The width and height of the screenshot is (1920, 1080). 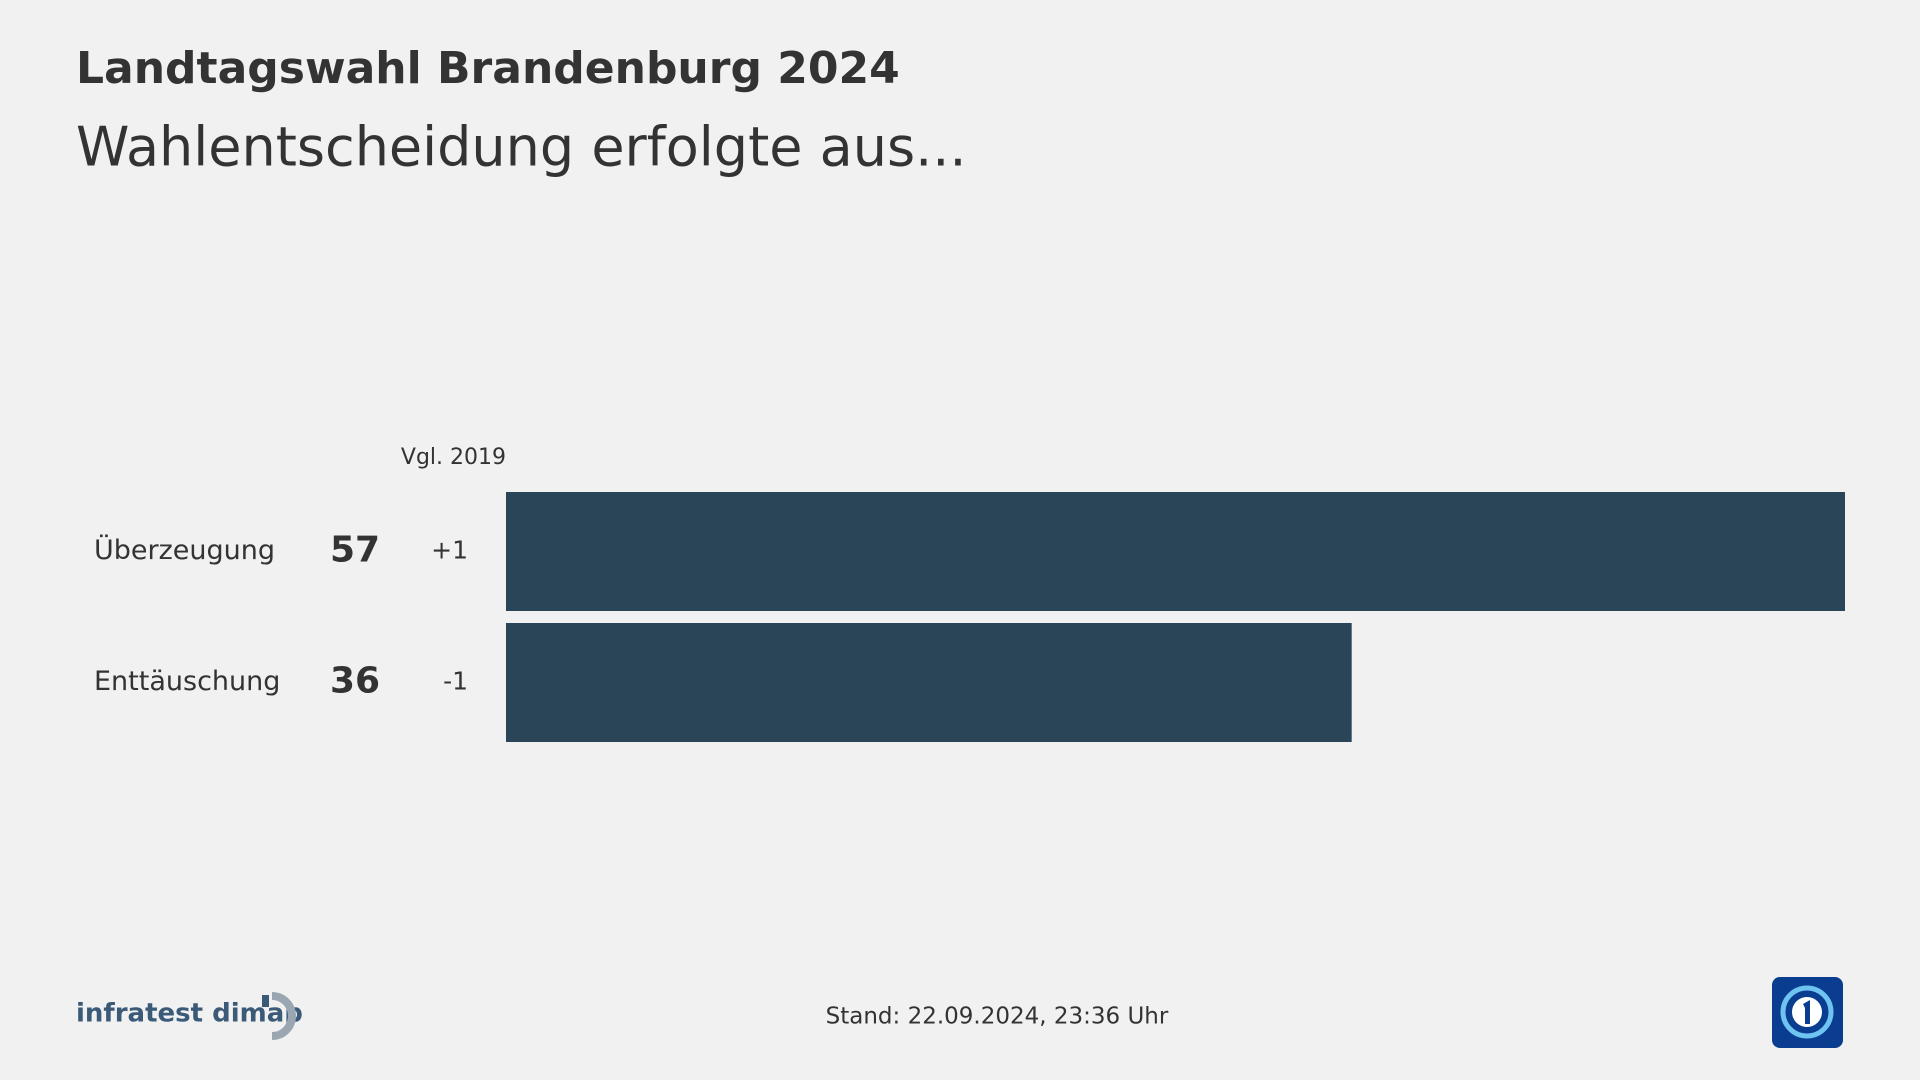 I want to click on category-label: Enttäuschung, so click(x=187, y=681).